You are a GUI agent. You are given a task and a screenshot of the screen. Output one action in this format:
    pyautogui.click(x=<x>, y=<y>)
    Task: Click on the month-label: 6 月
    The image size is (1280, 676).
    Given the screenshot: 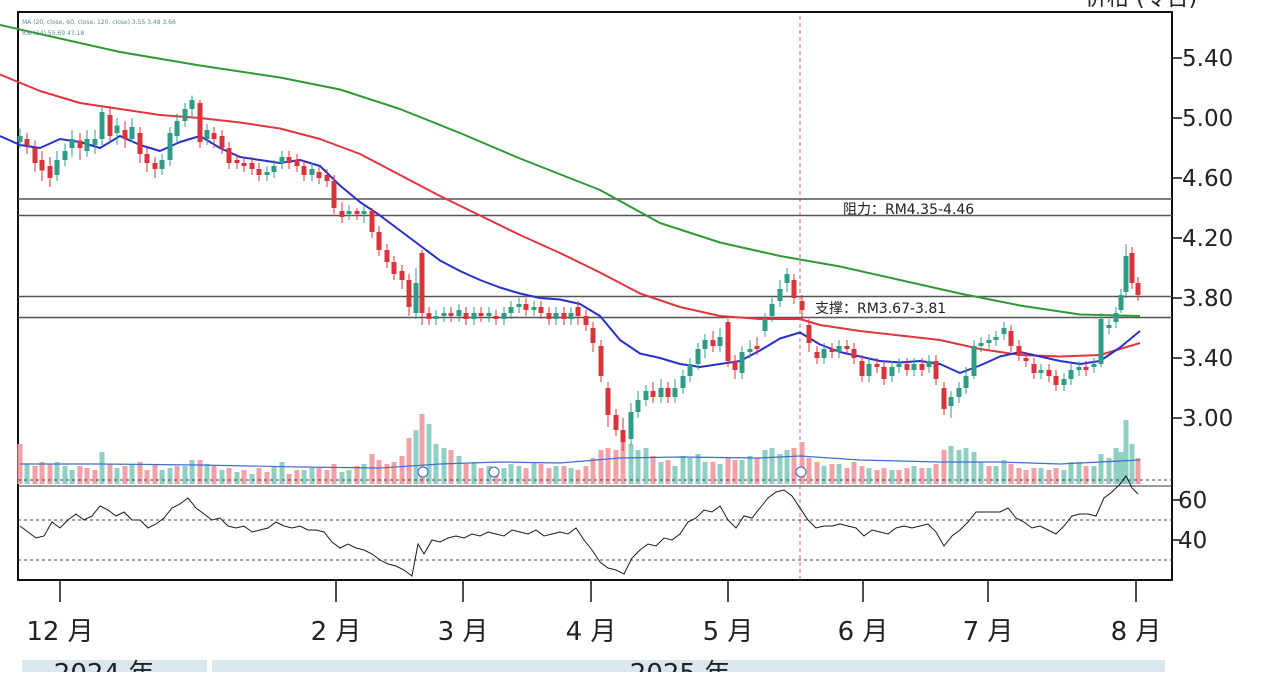 What is the action you would take?
    pyautogui.click(x=863, y=632)
    